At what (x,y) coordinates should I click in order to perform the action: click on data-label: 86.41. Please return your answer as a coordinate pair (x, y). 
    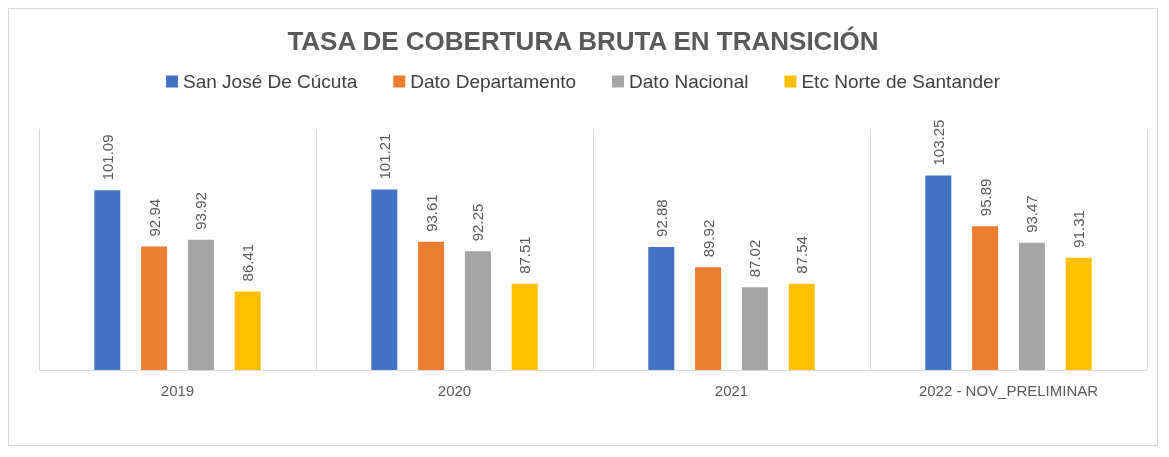
    Looking at the image, I should click on (248, 262).